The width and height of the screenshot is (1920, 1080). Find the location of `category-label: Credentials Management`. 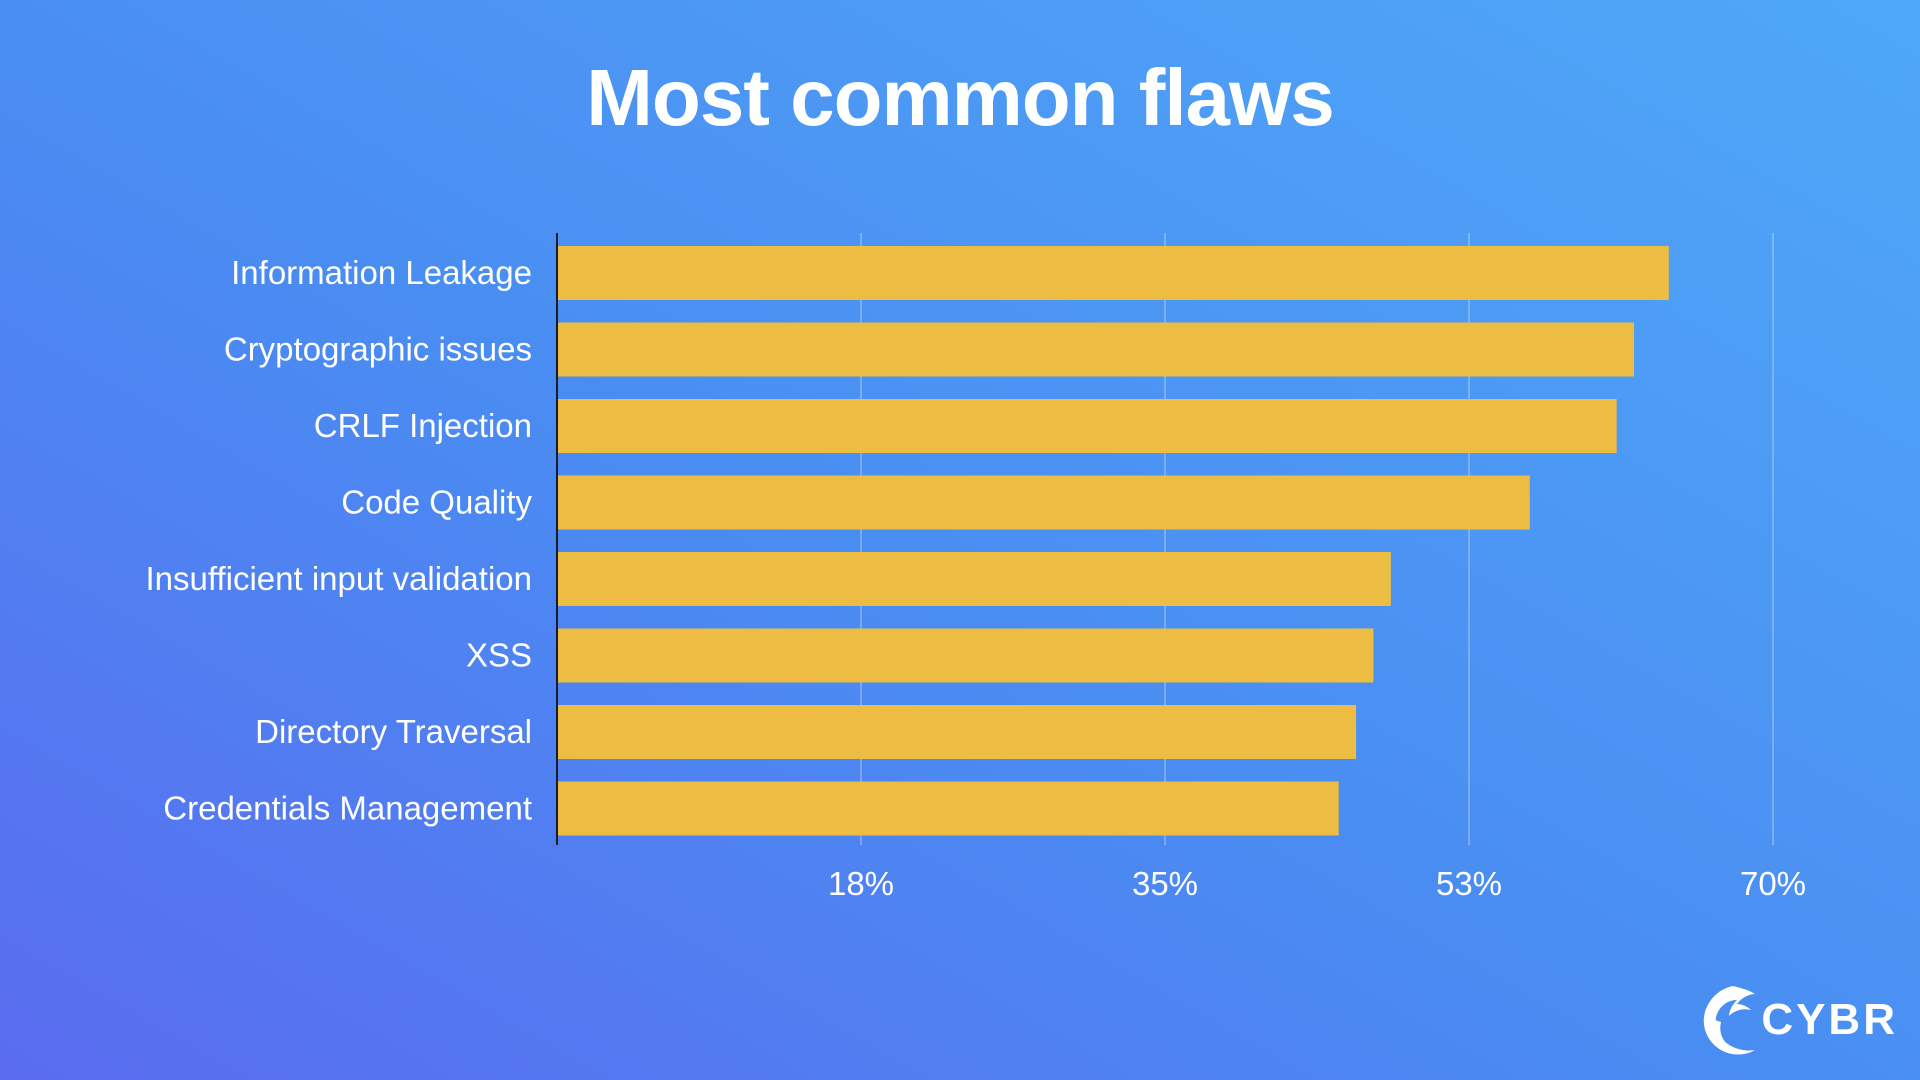

category-label: Credentials Management is located at coordinates (347, 808).